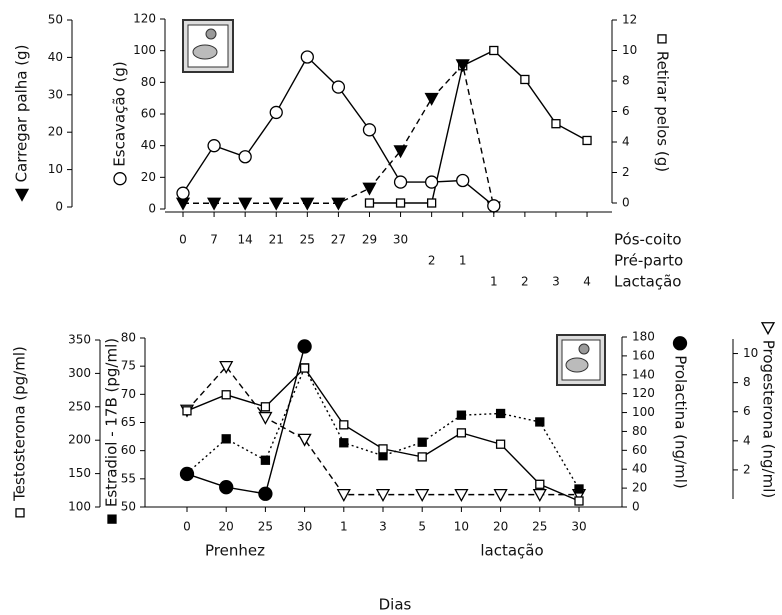 This screenshot has height=615, width=782. What do you see at coordinates (226, 527) in the screenshot?
I see `x-tick-label: 20` at bounding box center [226, 527].